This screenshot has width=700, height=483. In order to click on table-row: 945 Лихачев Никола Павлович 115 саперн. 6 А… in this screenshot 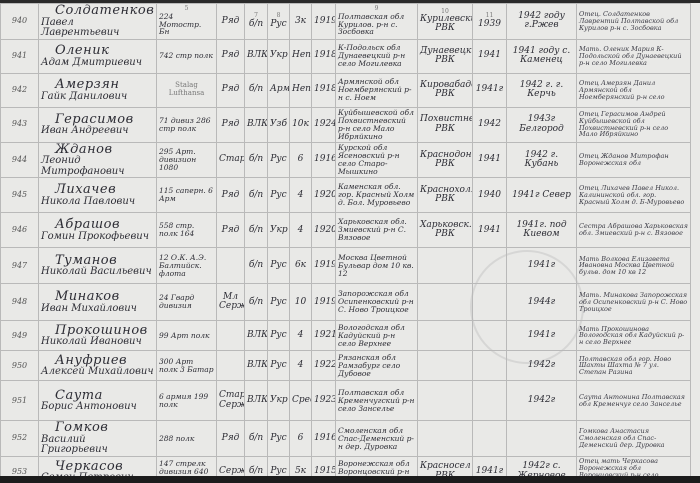, I will do `click(345, 195)`.